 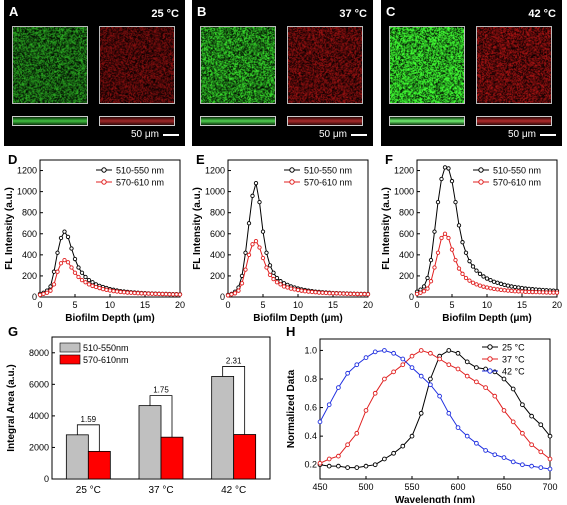 What do you see at coordinates (109, 318) in the screenshot?
I see `x-axis-label: Biofilm Depth (μm)` at bounding box center [109, 318].